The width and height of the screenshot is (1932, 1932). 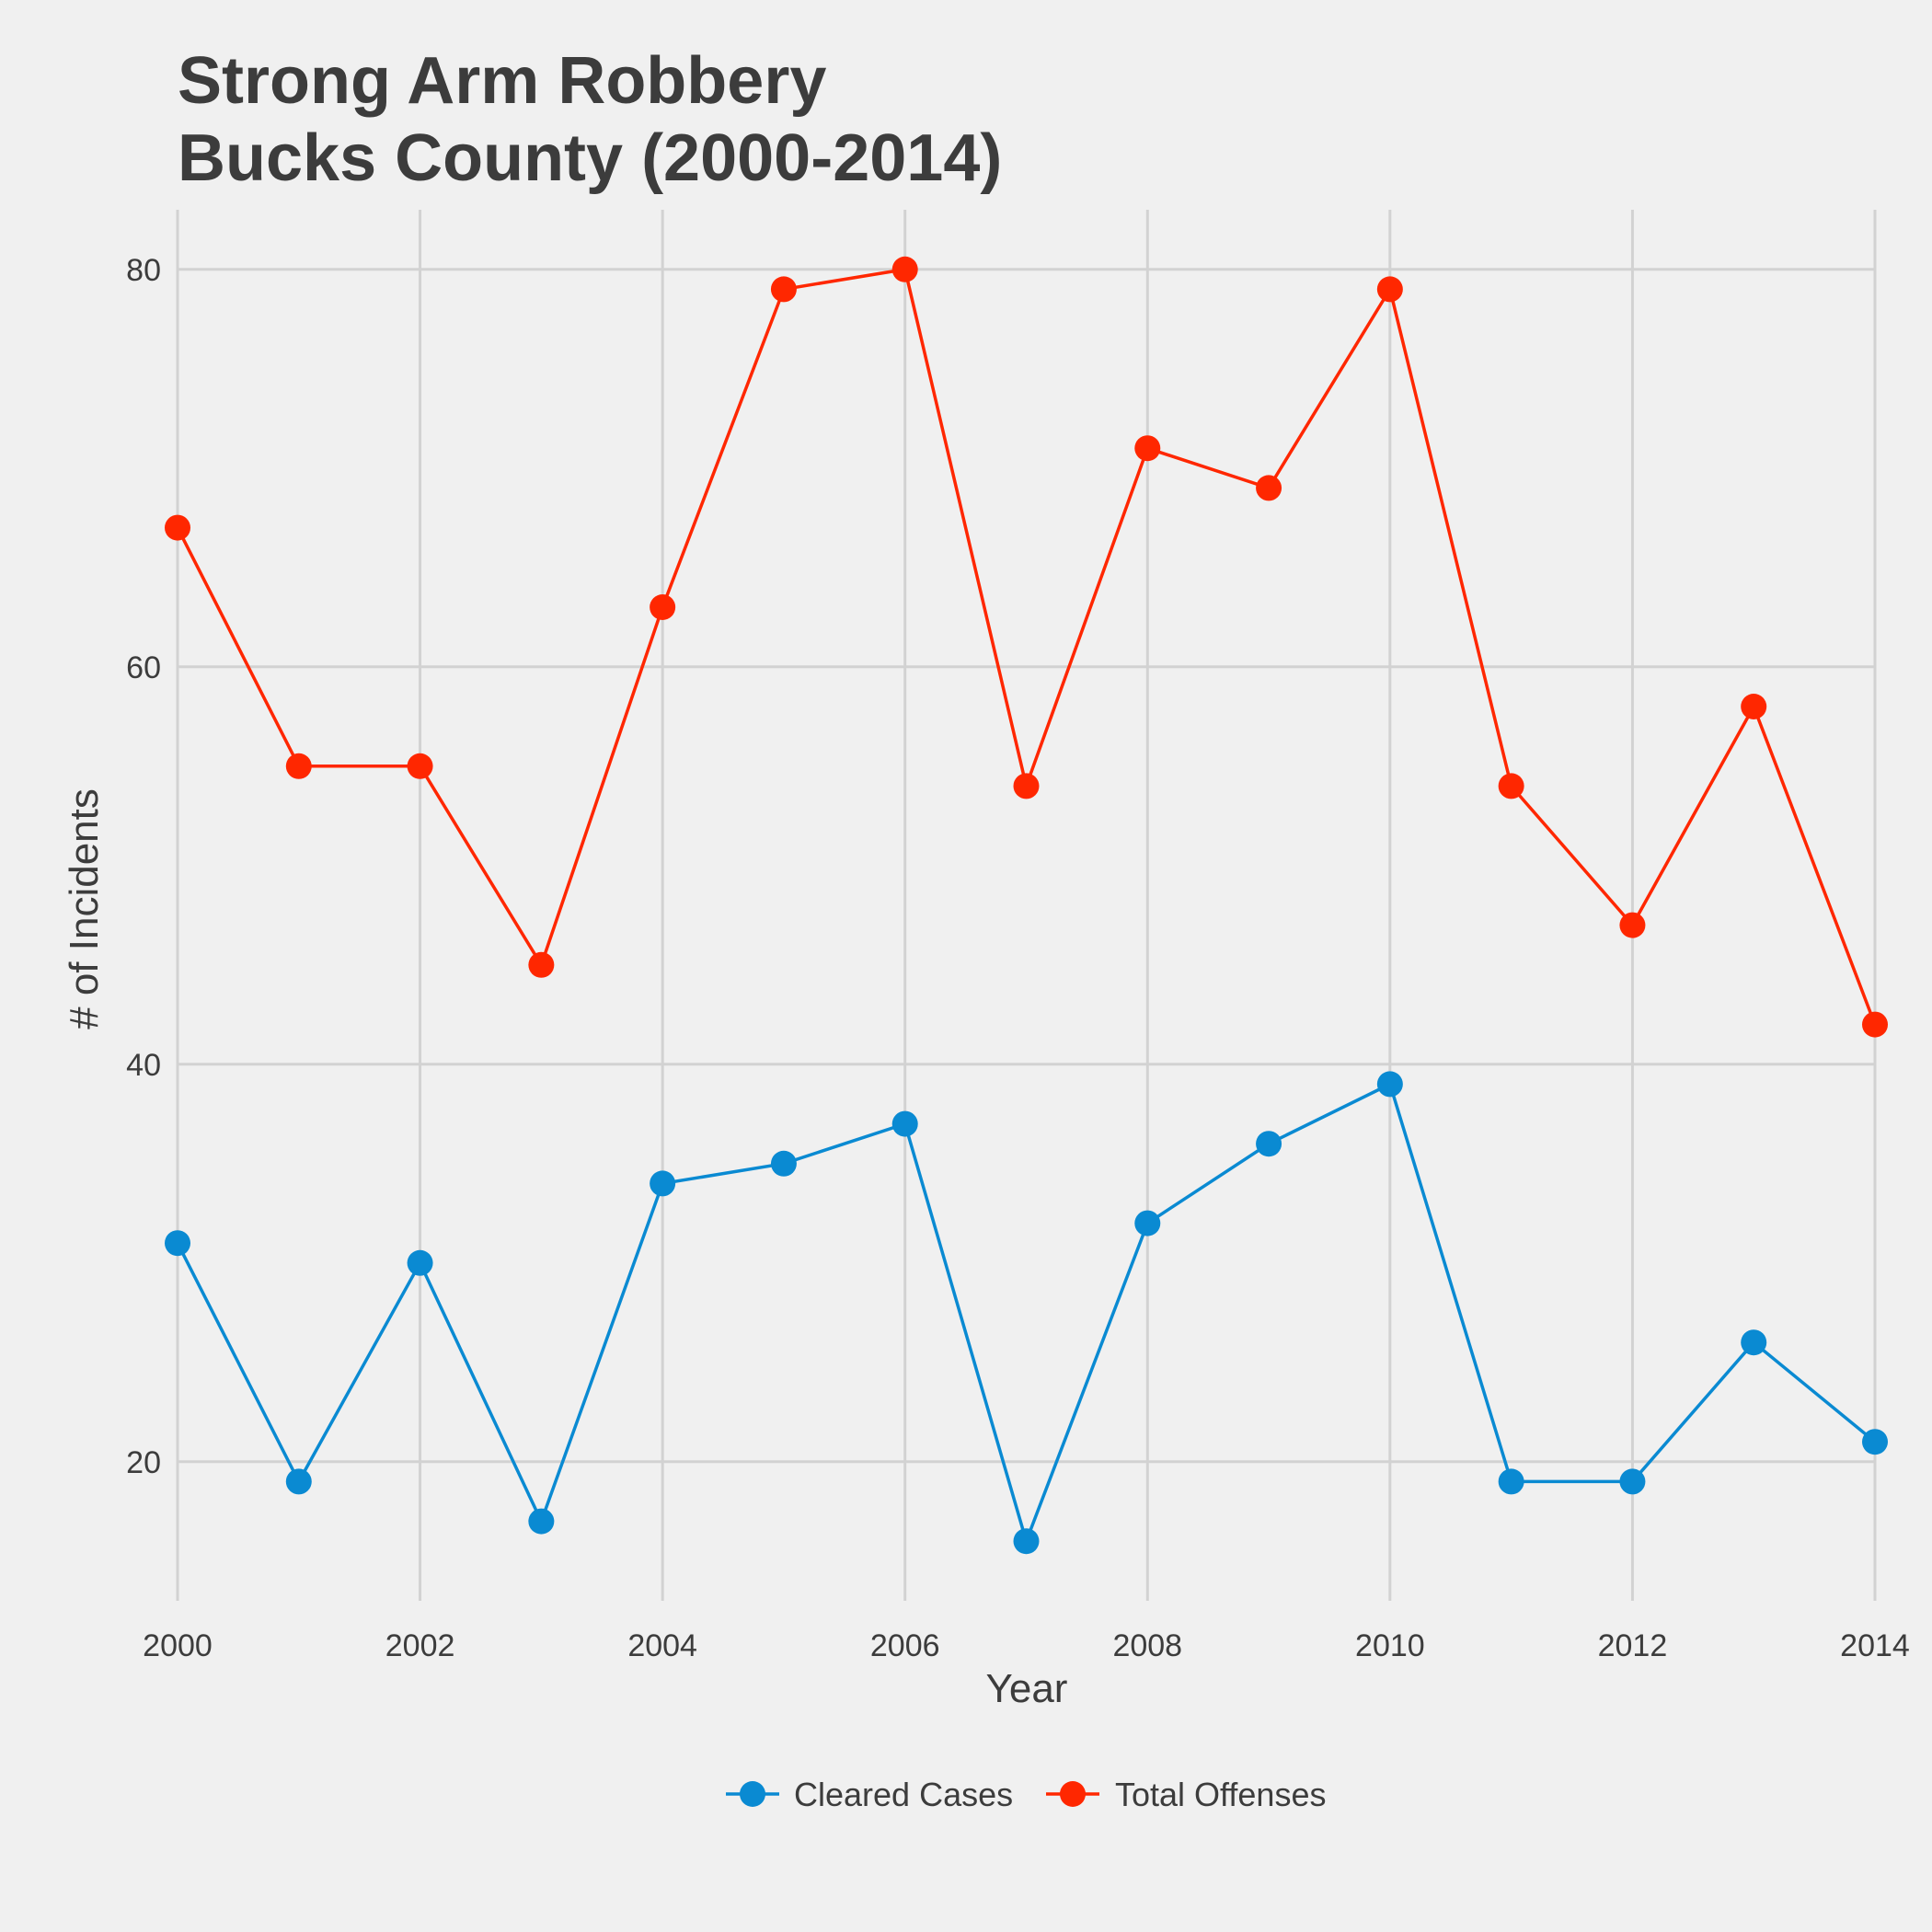 I want to click on data-point-total-offenses-2002, so click(x=420, y=766).